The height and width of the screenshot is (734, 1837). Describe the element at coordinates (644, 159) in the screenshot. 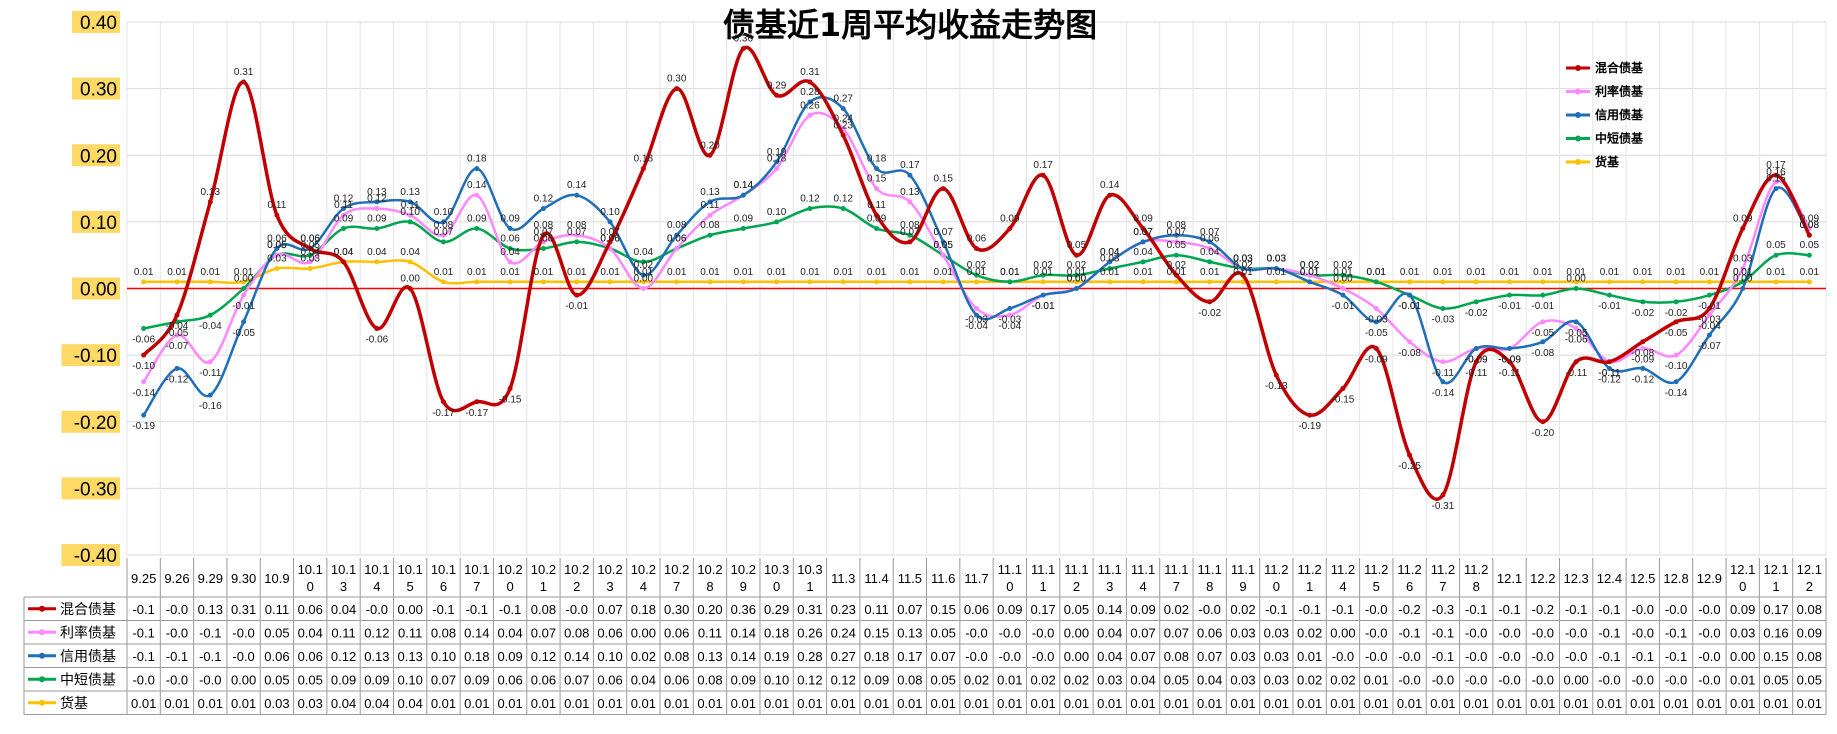

I see `data-label: 0.18` at that location.